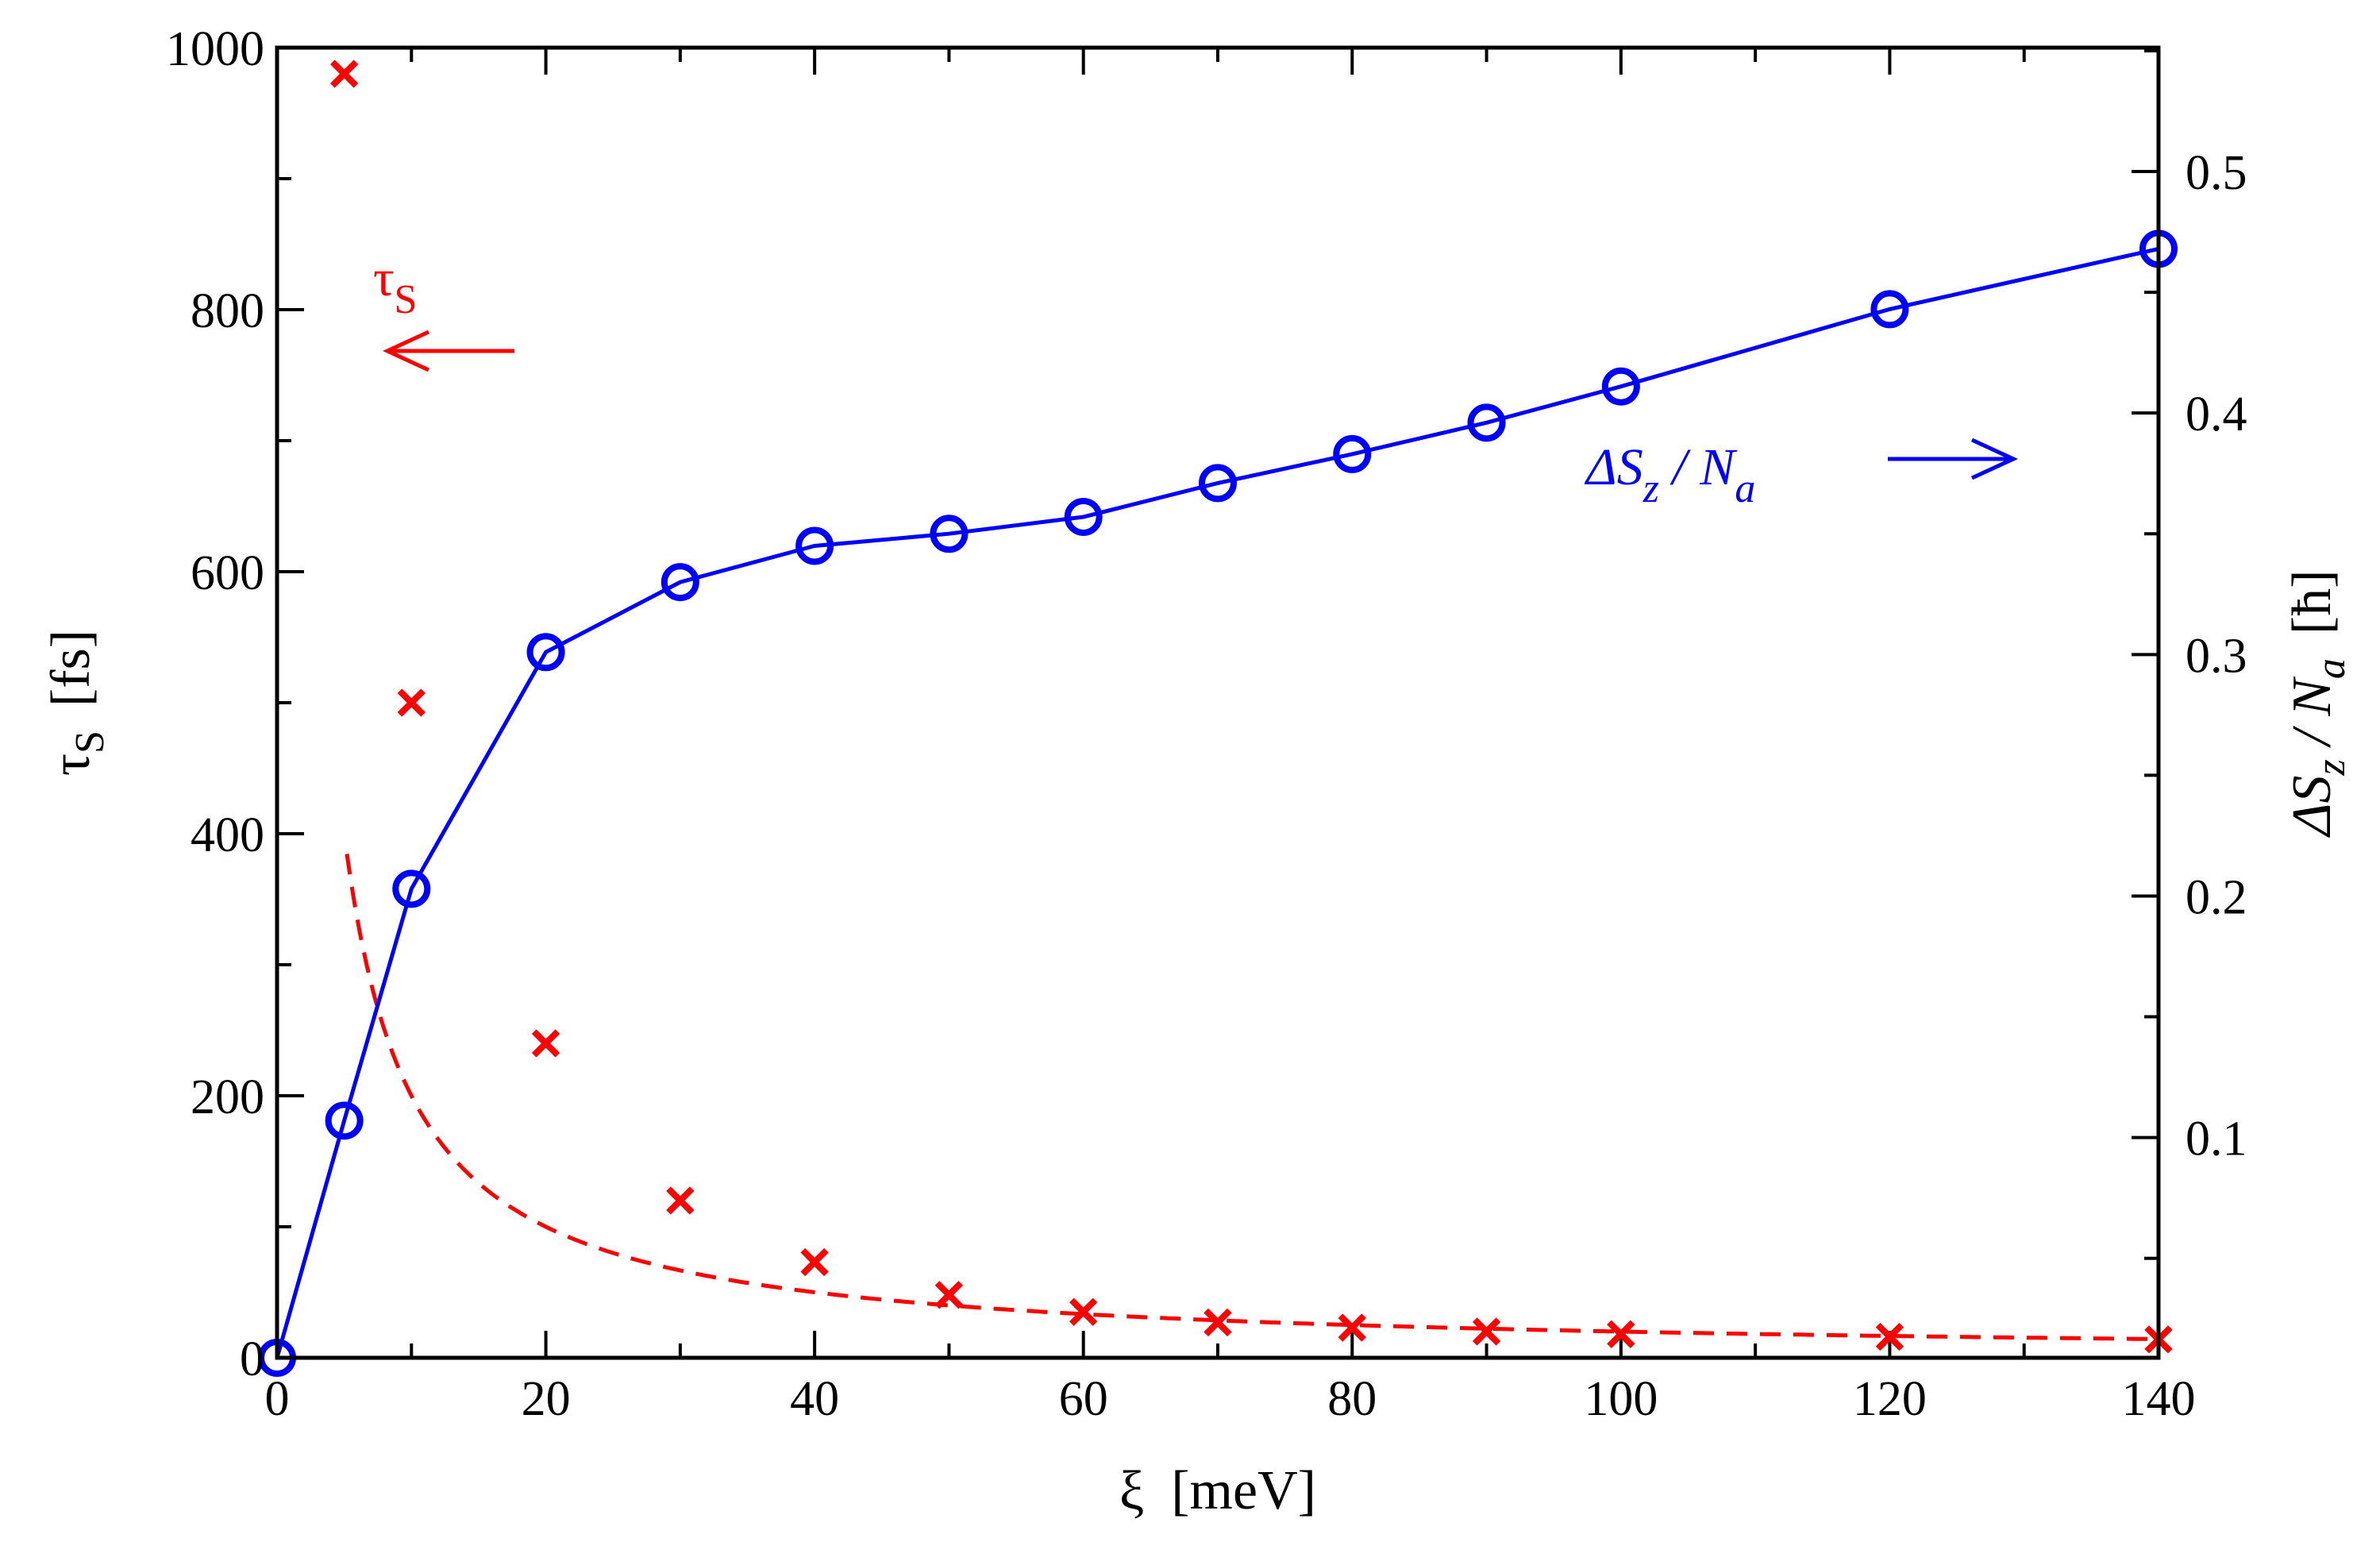  What do you see at coordinates (2159, 1399) in the screenshot?
I see `x-tick-label: 140` at bounding box center [2159, 1399].